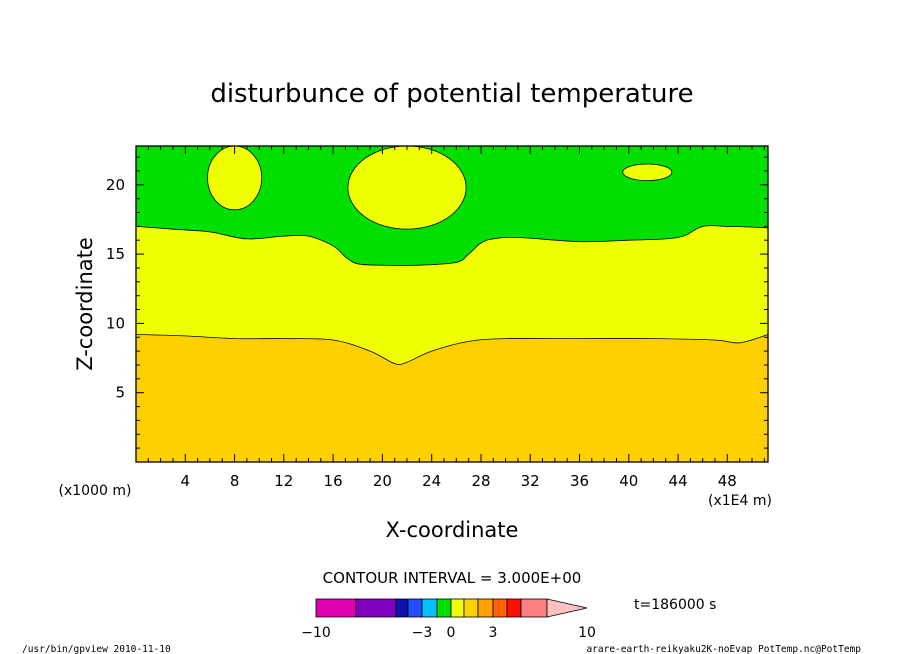 Image resolution: width=904 pixels, height=654 pixels. What do you see at coordinates (333, 481) in the screenshot?
I see `x-tick-label: 16` at bounding box center [333, 481].